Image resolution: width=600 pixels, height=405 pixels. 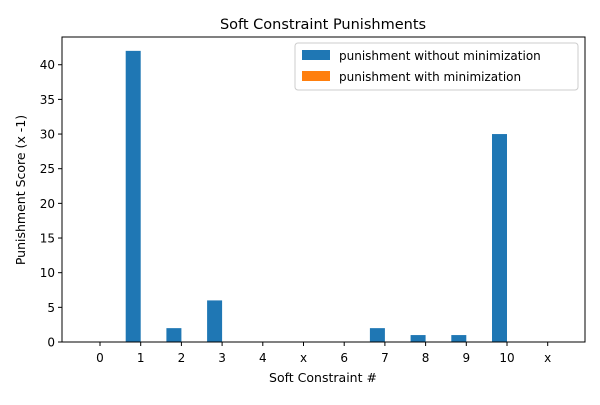 I want to click on x-tick-label: 3, so click(x=222, y=358).